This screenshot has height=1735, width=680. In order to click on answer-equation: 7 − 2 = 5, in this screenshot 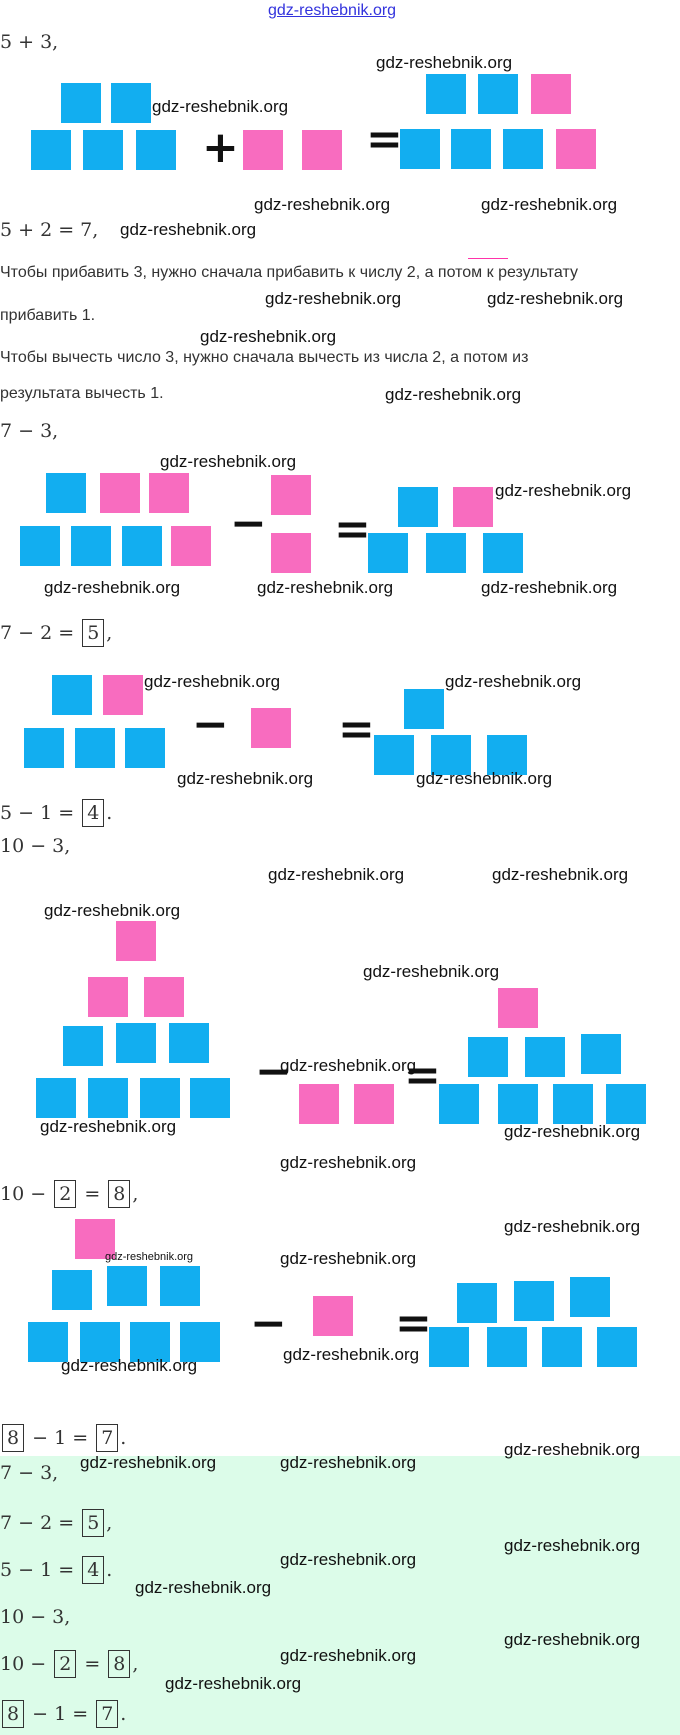, I will do `click(56, 1523)`.